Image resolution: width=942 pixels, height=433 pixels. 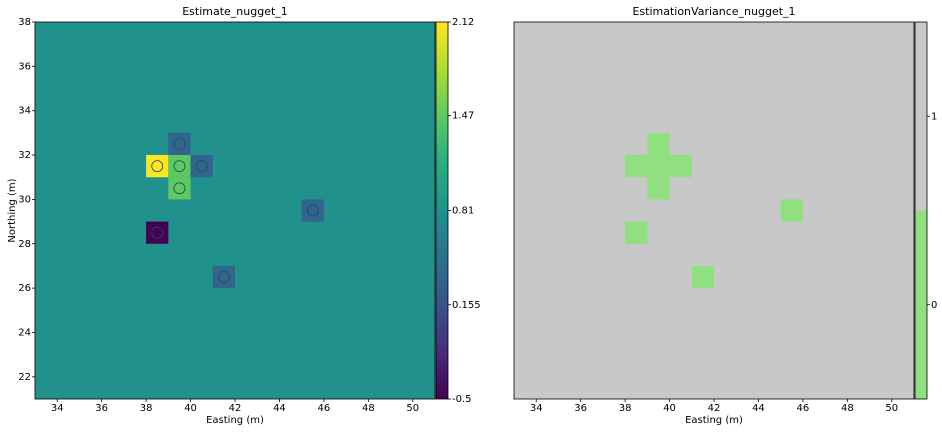 What do you see at coordinates (462, 399) in the screenshot?
I see `colorbar-tick-label: -0.5` at bounding box center [462, 399].